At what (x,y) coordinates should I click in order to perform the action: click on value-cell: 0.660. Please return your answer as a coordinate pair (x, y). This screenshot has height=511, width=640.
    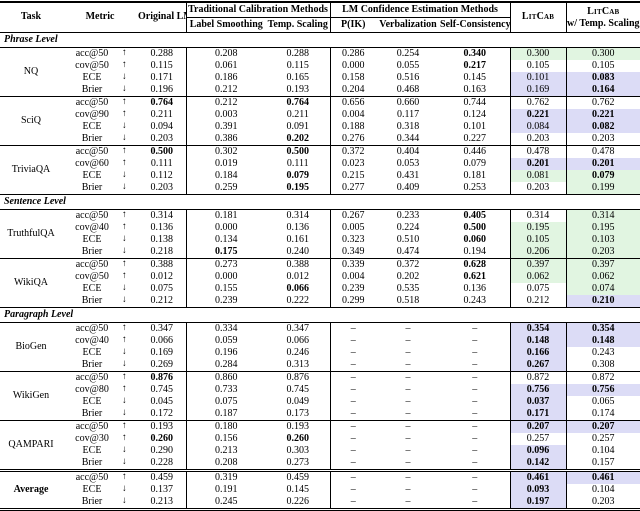
    Looking at the image, I should click on (408, 102).